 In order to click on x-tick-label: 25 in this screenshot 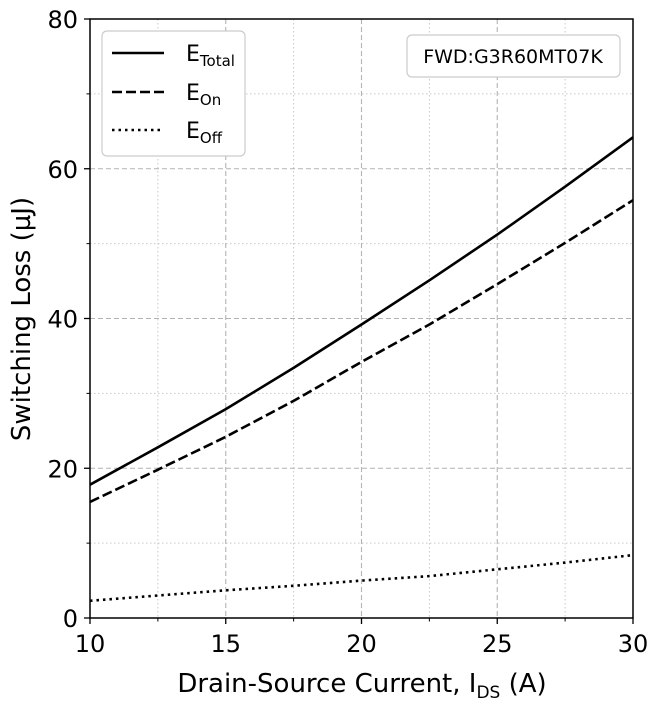, I will do `click(497, 644)`.